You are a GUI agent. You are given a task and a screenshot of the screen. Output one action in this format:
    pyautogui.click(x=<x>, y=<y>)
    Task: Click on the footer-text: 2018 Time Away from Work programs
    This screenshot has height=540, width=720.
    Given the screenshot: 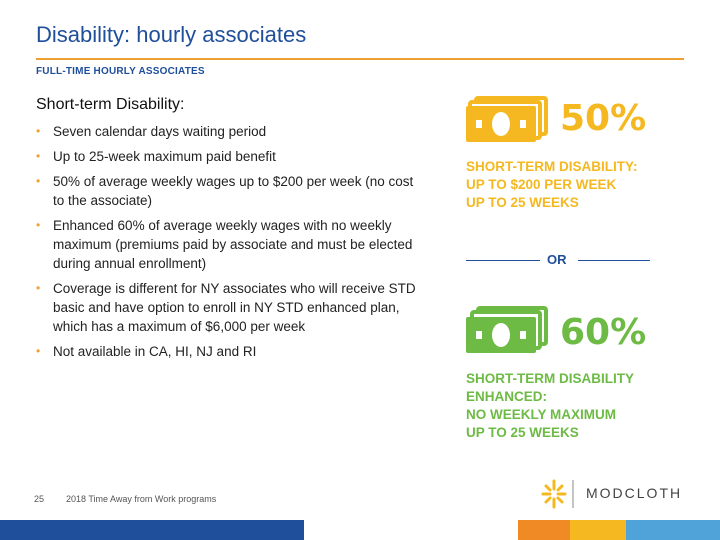 What is the action you would take?
    pyautogui.click(x=141, y=499)
    